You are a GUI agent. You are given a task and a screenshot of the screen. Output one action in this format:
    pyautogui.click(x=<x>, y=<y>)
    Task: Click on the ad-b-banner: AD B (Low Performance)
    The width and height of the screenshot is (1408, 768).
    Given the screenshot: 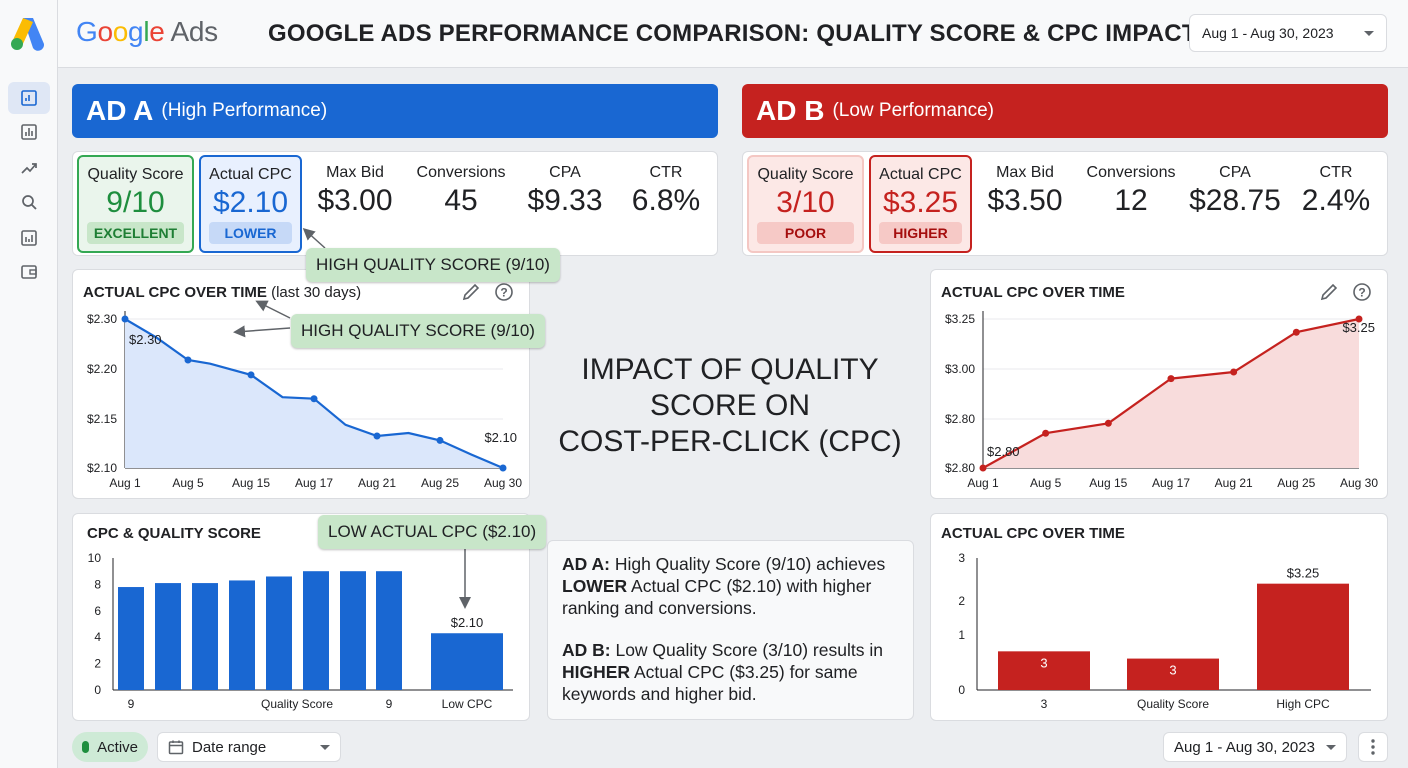 What is the action you would take?
    pyautogui.click(x=1065, y=111)
    